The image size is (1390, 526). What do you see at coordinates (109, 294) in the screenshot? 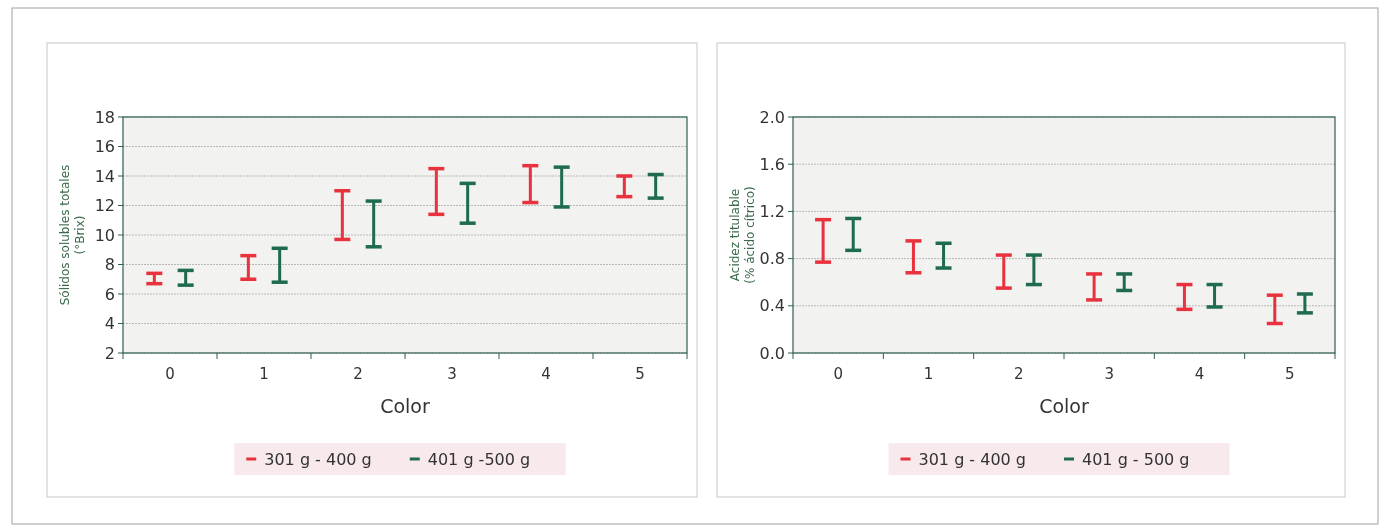
I see `y-tick-label: 6` at bounding box center [109, 294].